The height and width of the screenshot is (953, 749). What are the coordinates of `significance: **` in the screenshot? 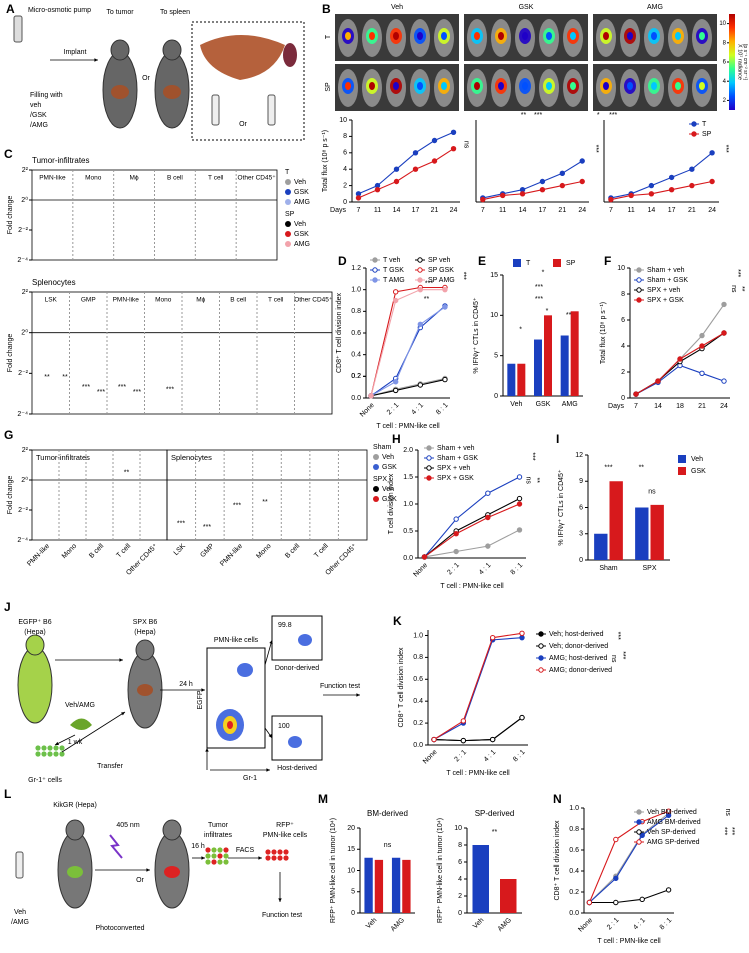 It's located at (65, 377).